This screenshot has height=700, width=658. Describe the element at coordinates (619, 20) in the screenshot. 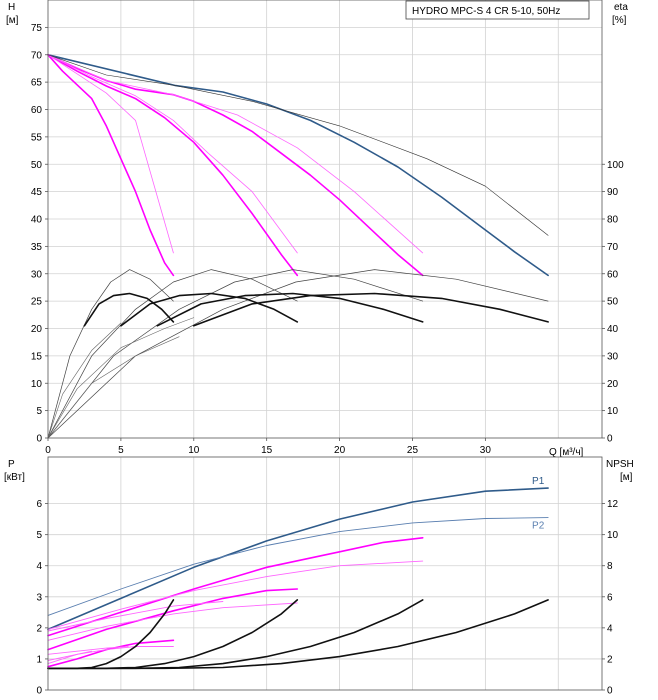

I see `top-right-axis-unit: [%]` at that location.